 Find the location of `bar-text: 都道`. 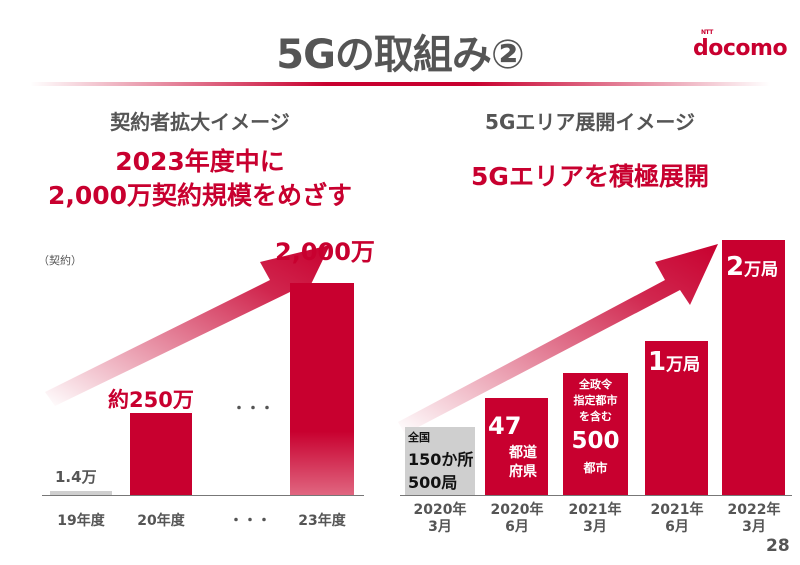

bar-text: 都道 is located at coordinates (523, 453).